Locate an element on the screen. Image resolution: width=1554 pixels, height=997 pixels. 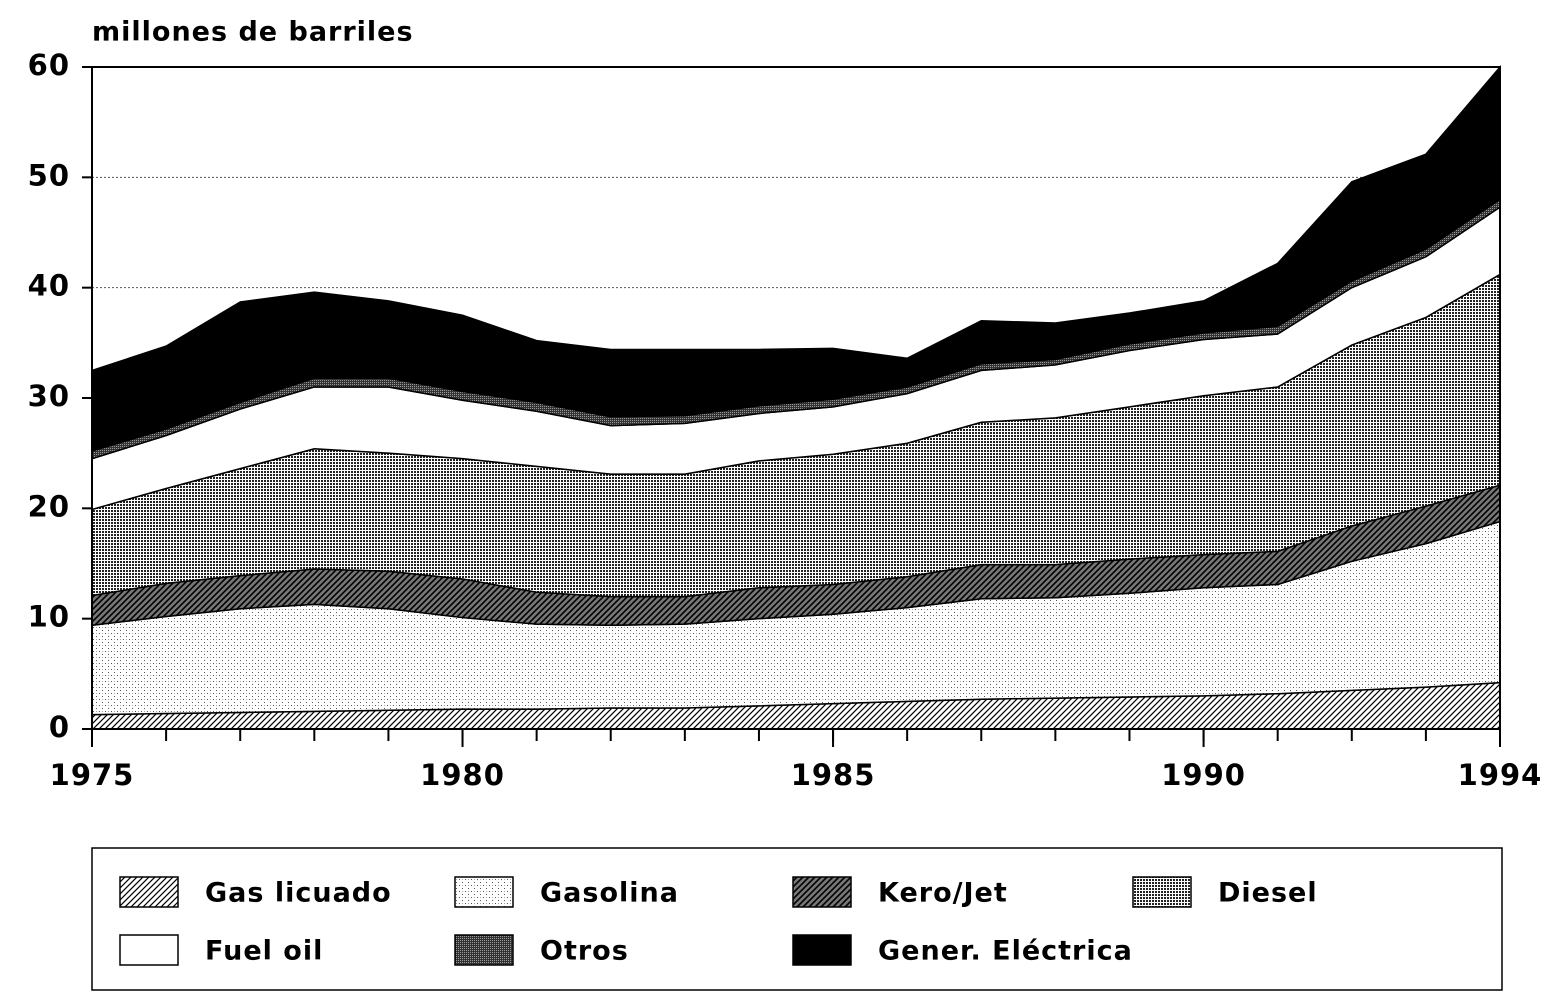
x-tick-label: 1990 is located at coordinates (1203, 775).